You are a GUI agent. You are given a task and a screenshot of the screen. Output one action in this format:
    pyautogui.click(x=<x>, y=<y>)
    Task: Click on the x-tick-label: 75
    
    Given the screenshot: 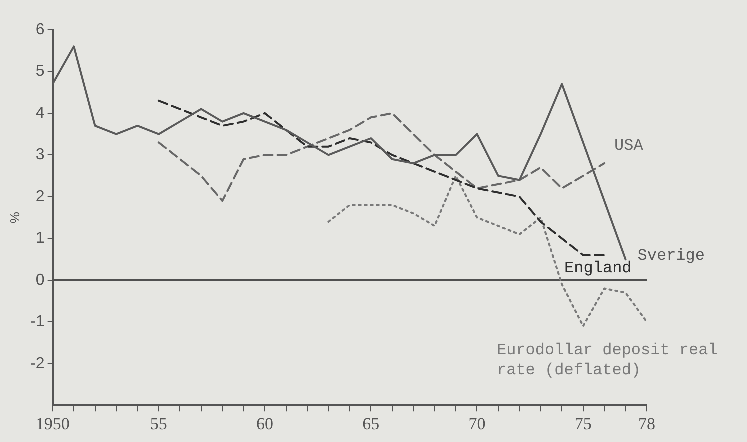 What is the action you would take?
    pyautogui.click(x=583, y=424)
    